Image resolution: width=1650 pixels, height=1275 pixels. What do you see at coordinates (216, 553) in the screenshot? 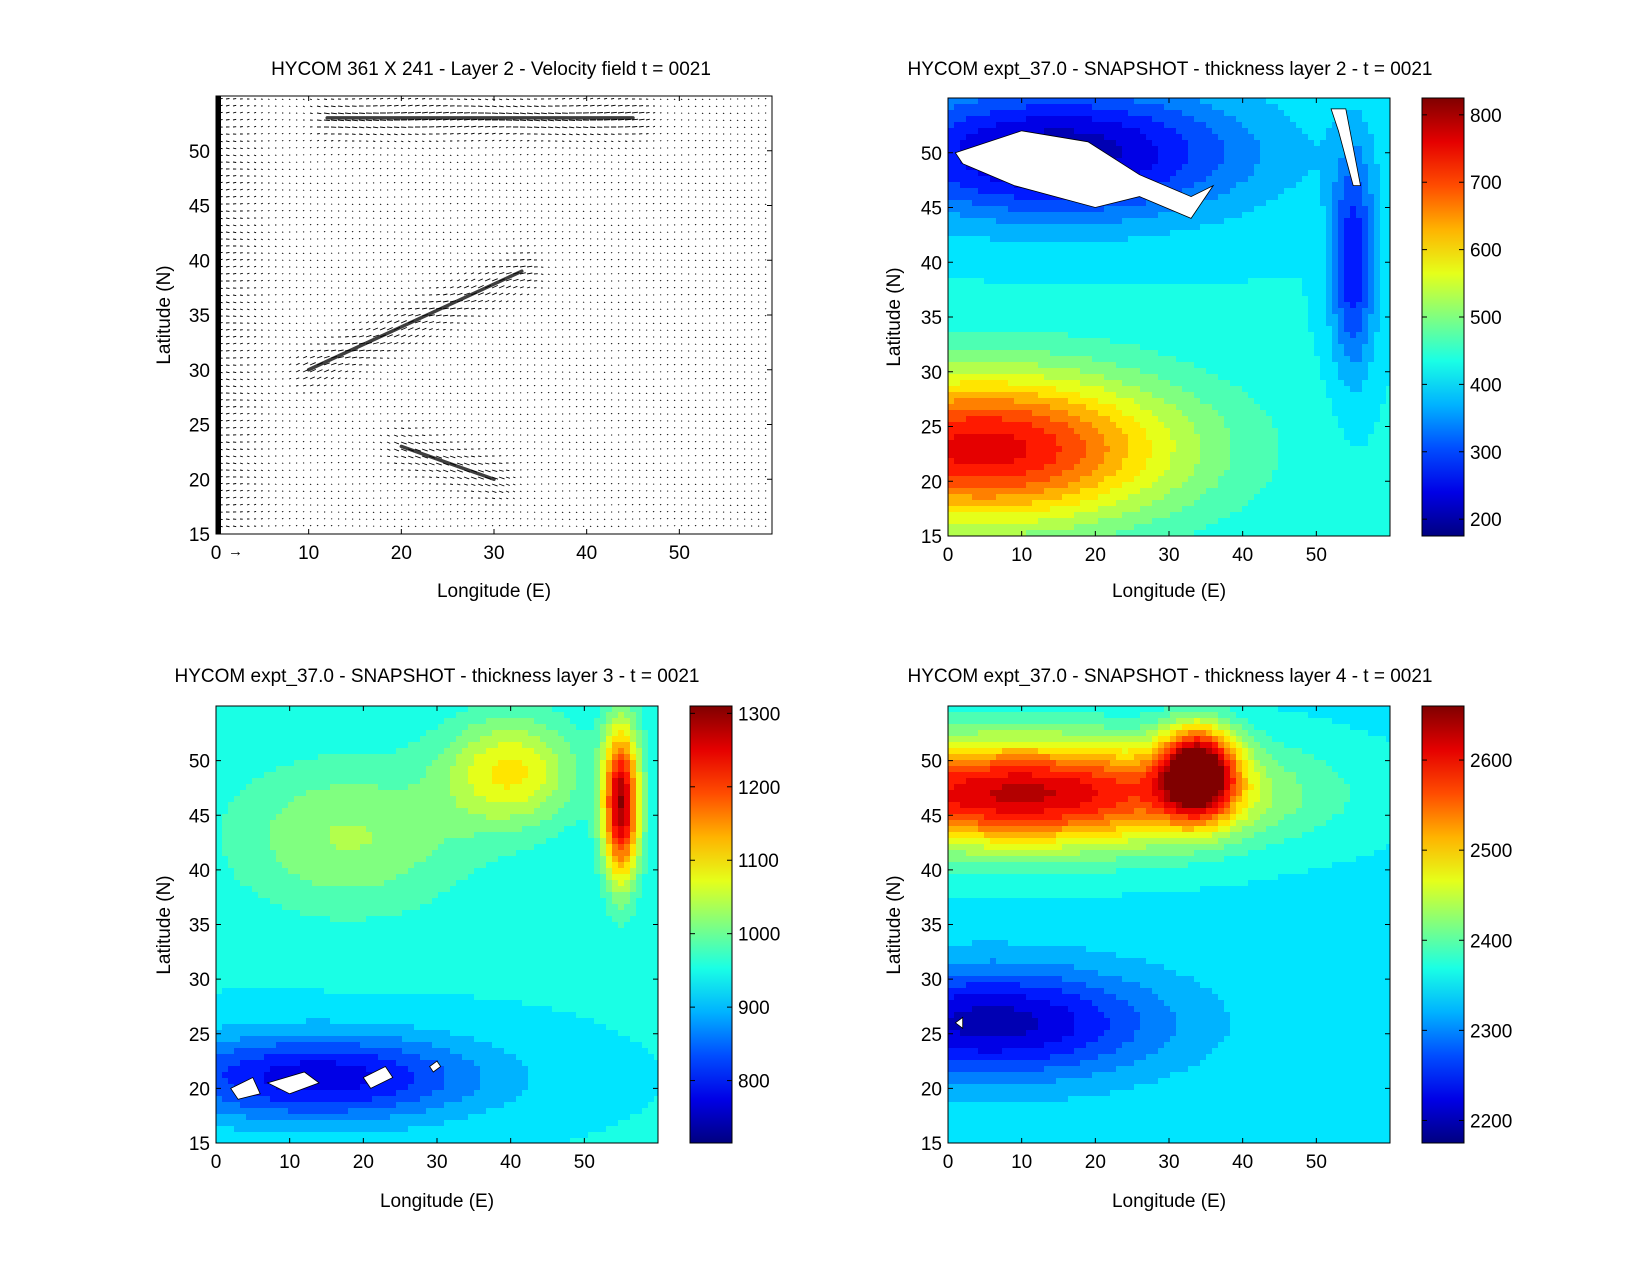
I see `x-tick-label: 0` at bounding box center [216, 553].